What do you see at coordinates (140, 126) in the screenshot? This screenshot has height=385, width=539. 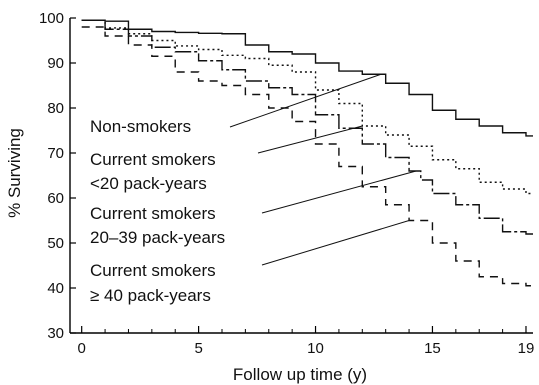 I see `series-annotation-1: Non-smokers` at bounding box center [140, 126].